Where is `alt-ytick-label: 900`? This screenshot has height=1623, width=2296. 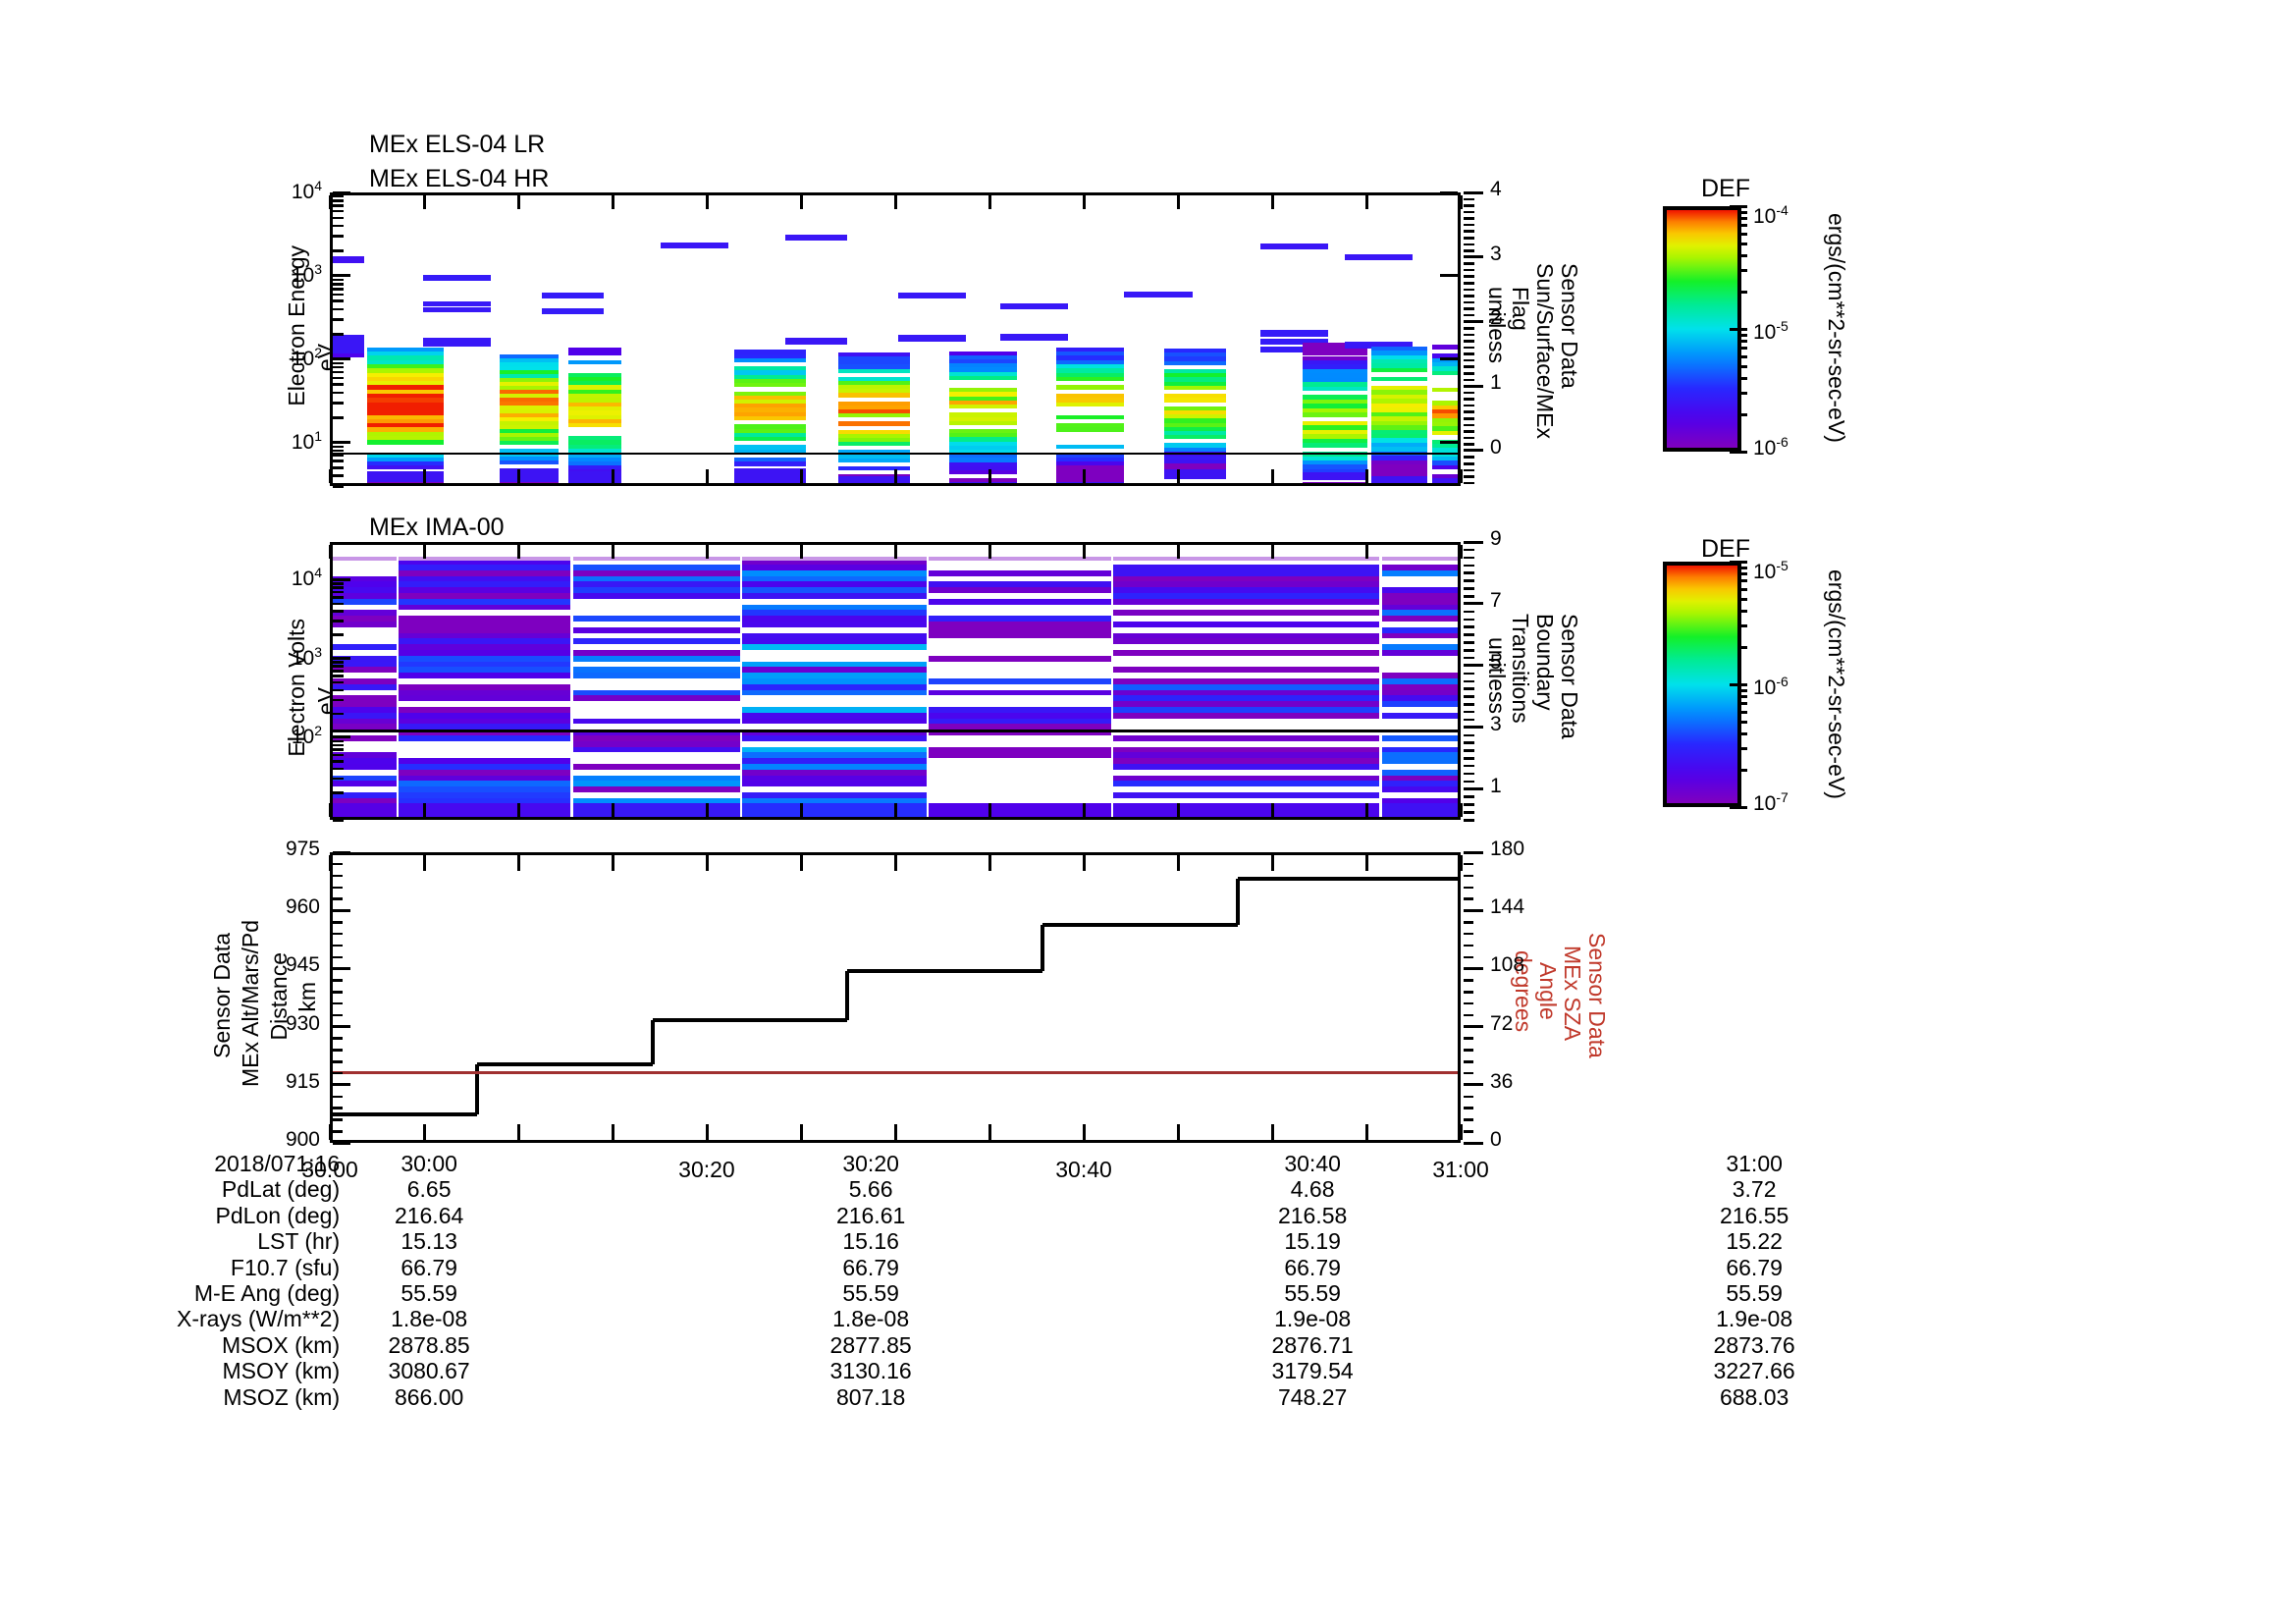
alt-ytick-label: 900 is located at coordinates (302, 1139).